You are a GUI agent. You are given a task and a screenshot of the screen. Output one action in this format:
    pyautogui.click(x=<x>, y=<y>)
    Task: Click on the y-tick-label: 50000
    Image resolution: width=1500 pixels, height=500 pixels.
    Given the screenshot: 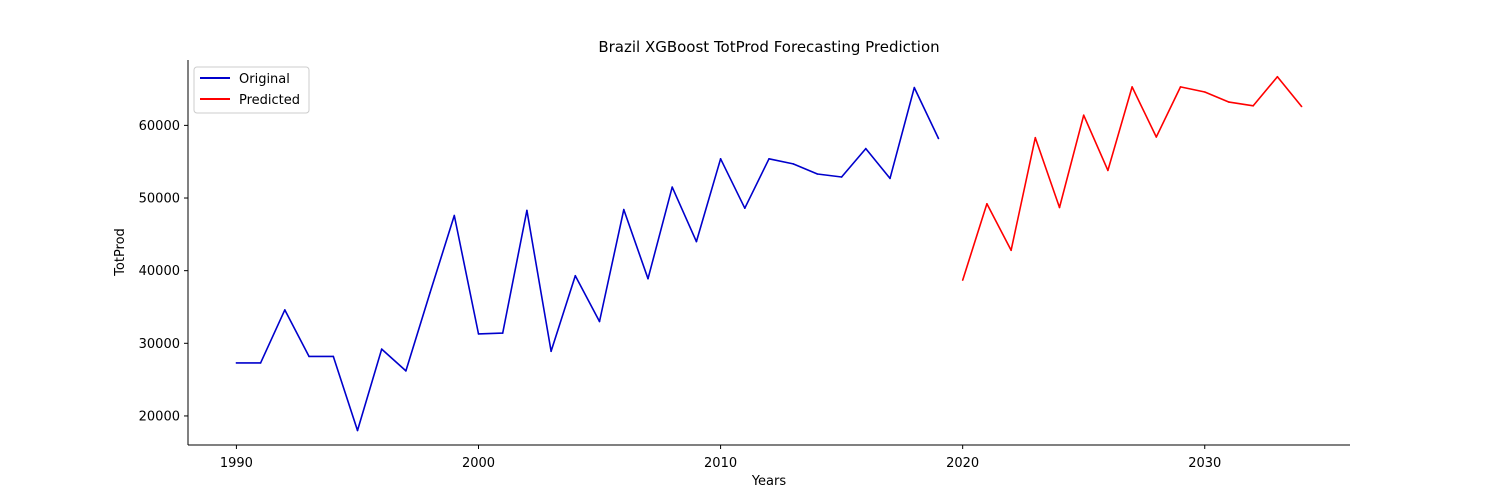 What is the action you would take?
    pyautogui.click(x=159, y=199)
    